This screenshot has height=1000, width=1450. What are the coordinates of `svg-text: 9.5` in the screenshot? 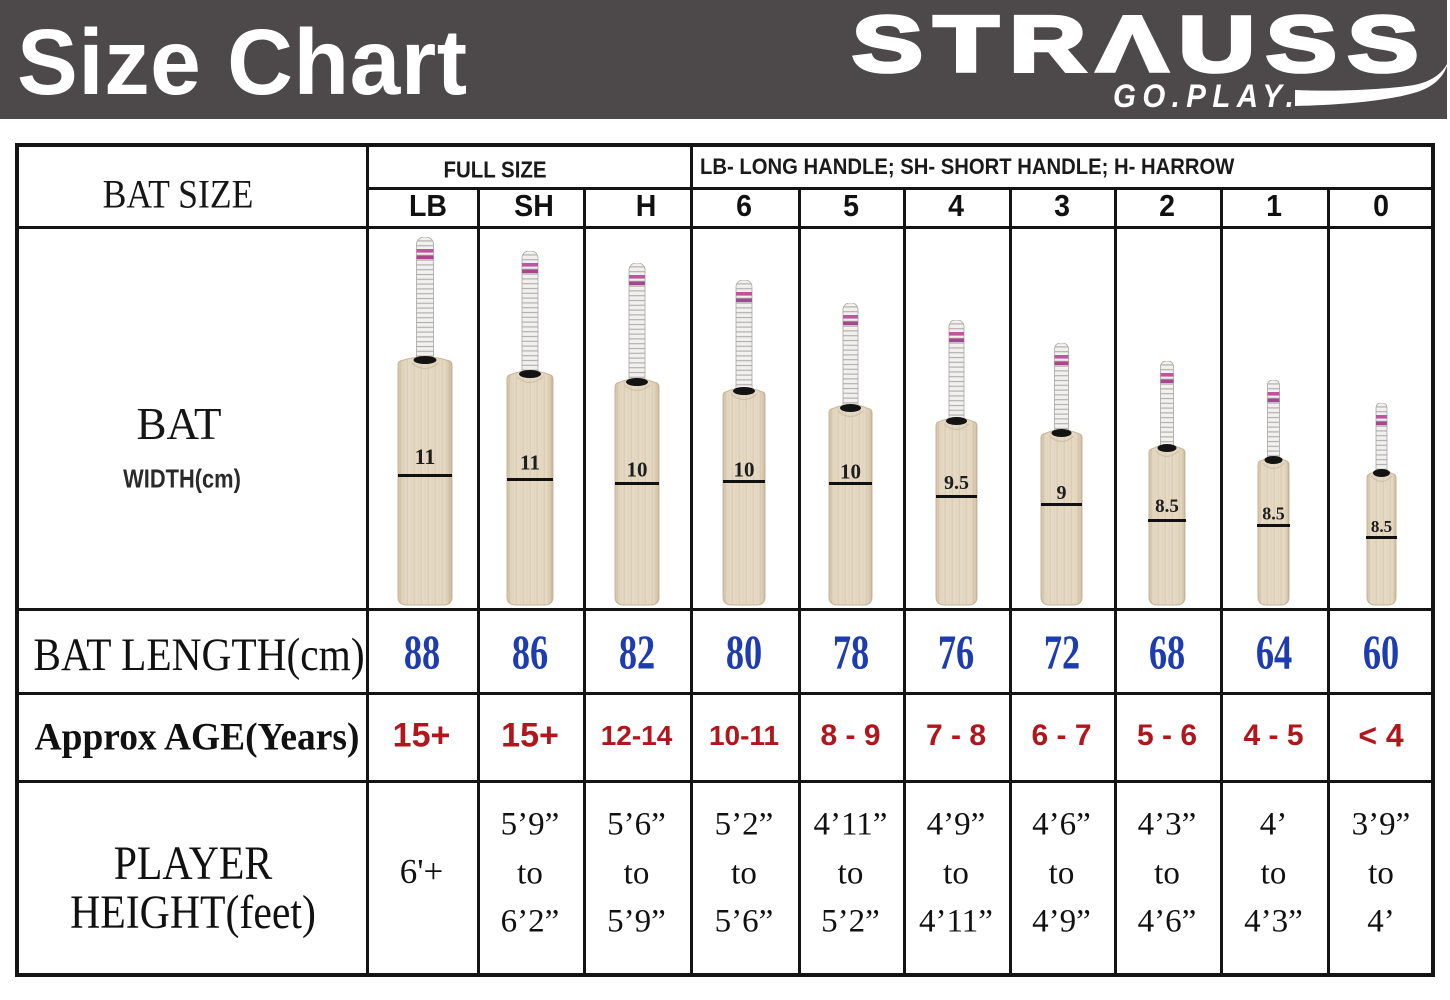 It's located at (956, 483).